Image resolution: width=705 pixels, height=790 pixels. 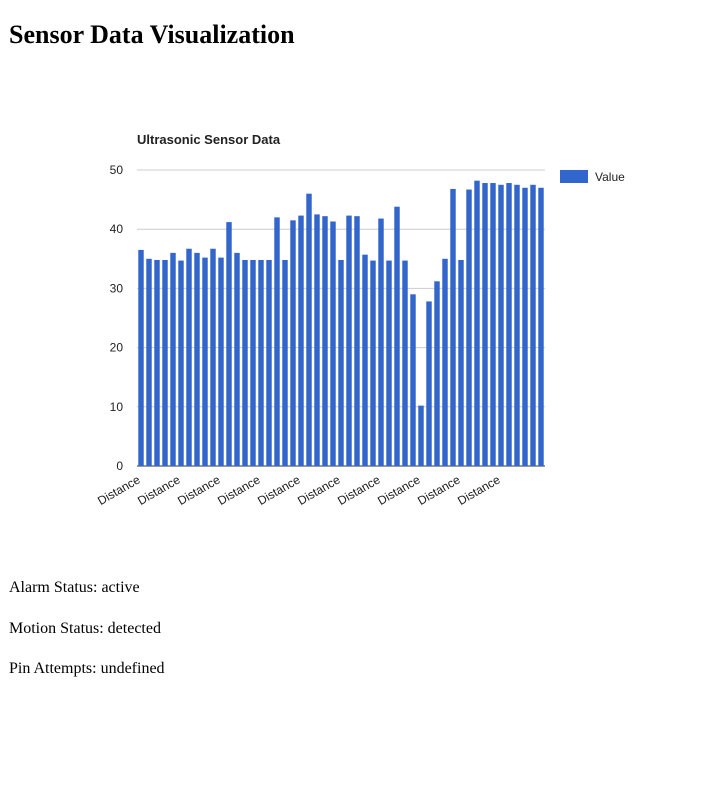 I want to click on y-tick-label: 50, so click(x=117, y=170).